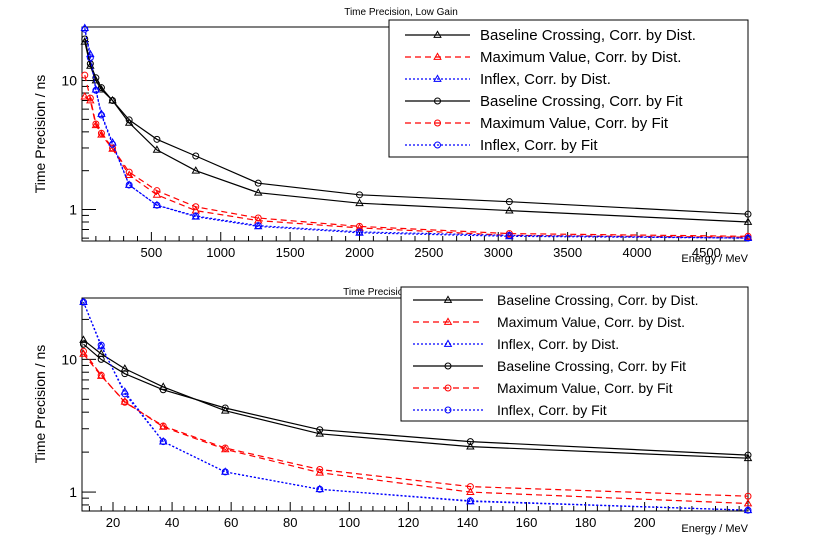 The image size is (830, 538). What do you see at coordinates (498, 252) in the screenshot?
I see `x-tick-label: 3000` at bounding box center [498, 252].